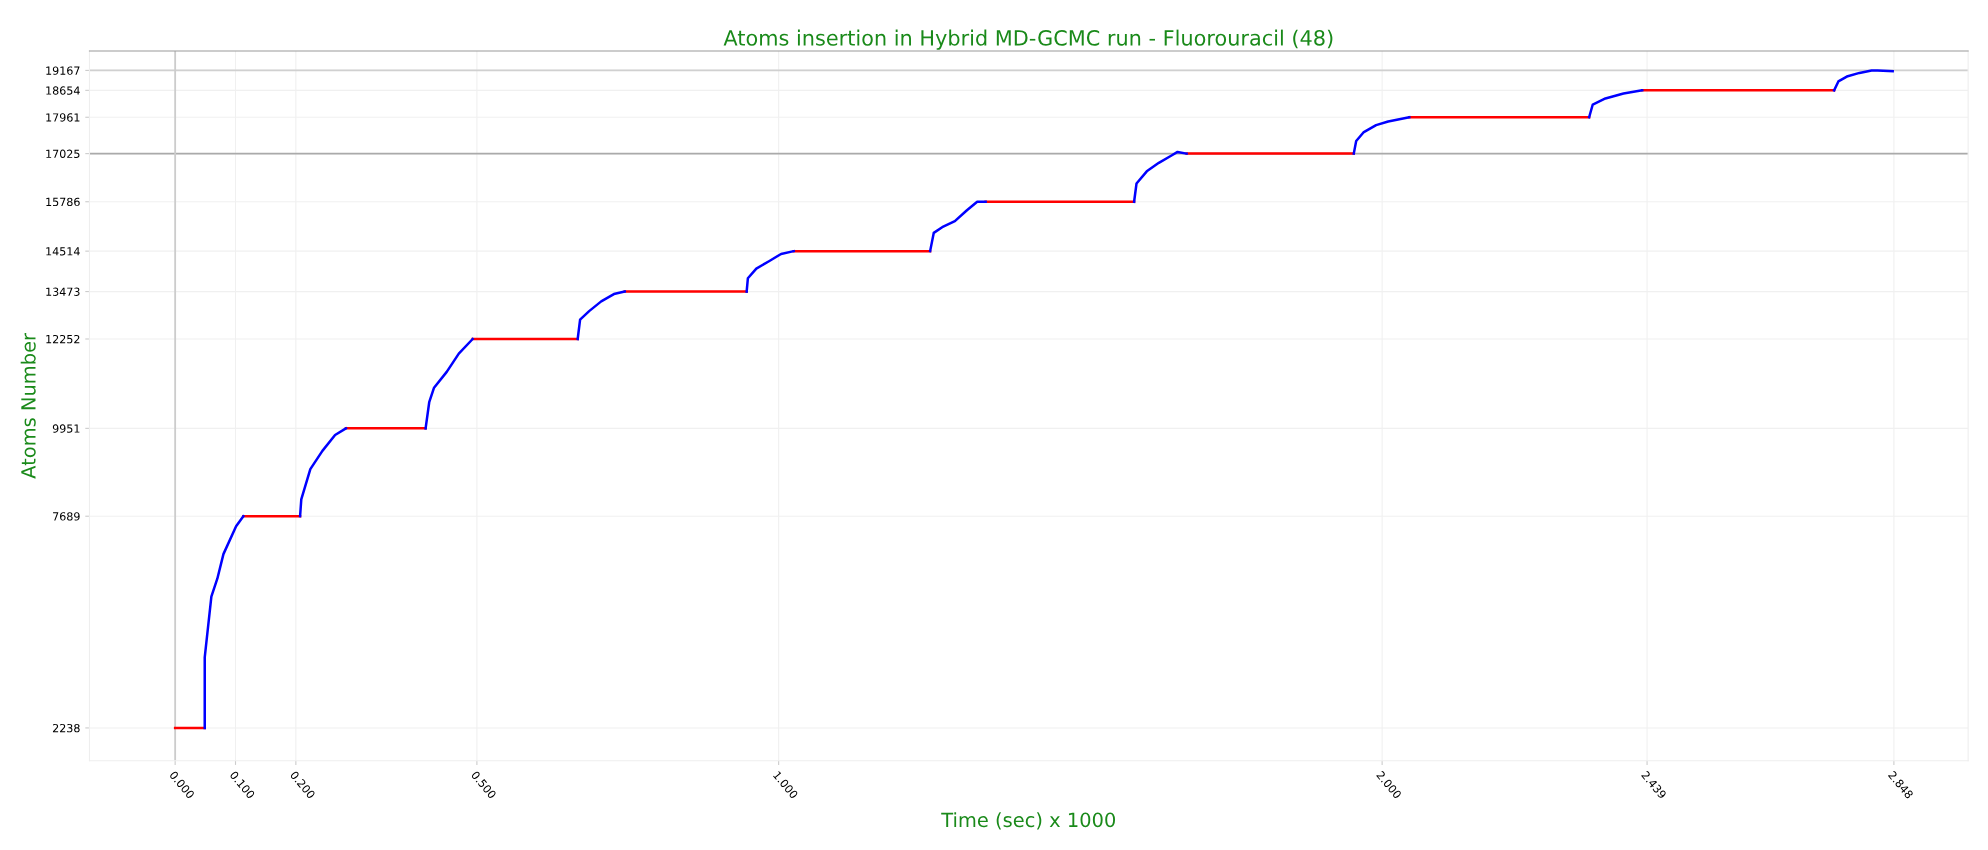 This screenshot has height=850, width=1988. Describe the element at coordinates (63, 90) in the screenshot. I see `y-tick-label: 18654` at that location.